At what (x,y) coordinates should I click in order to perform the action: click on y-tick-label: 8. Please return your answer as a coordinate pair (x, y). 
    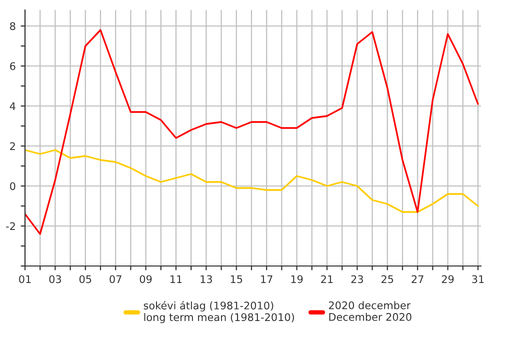
    Looking at the image, I should click on (13, 26).